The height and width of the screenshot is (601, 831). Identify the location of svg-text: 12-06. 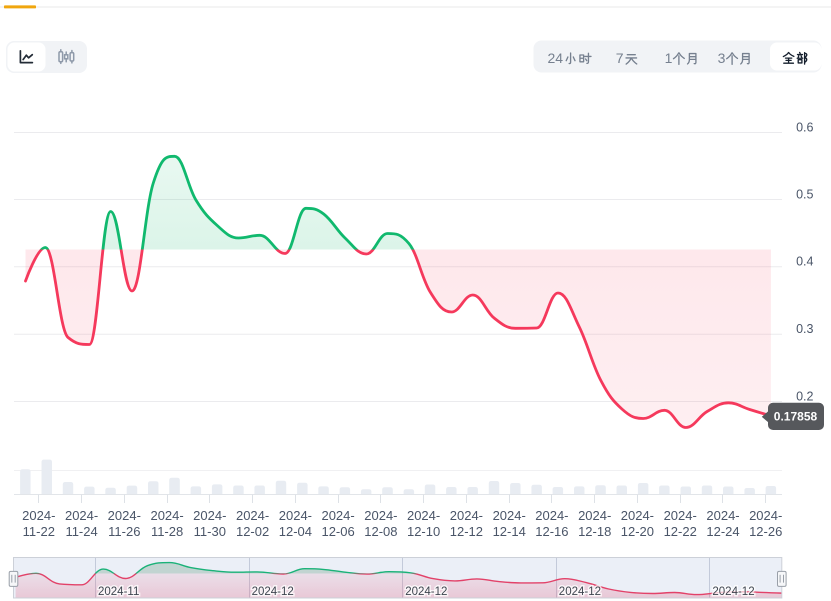
(337, 531).